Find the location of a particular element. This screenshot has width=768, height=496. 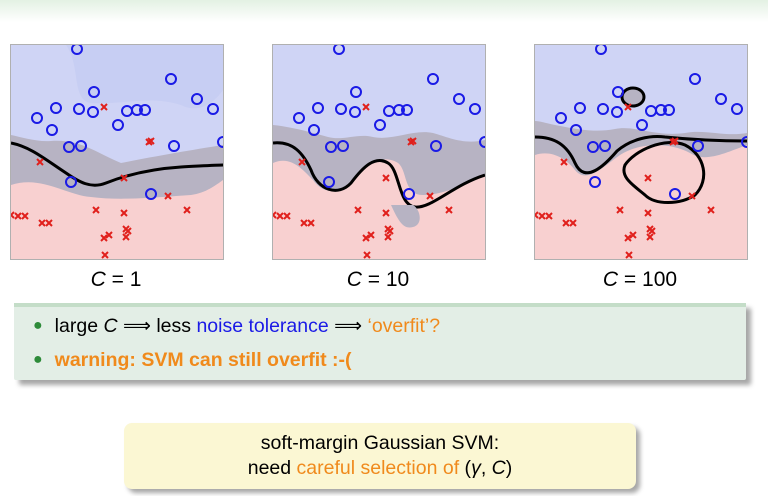

bullet-highlight-blue: noise tolerance is located at coordinates (262, 326).